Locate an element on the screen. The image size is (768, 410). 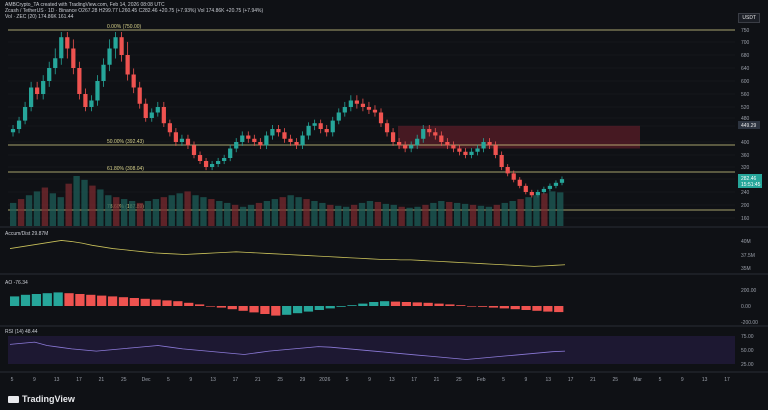
x-tick-label: 29 is located at coordinates (303, 380).